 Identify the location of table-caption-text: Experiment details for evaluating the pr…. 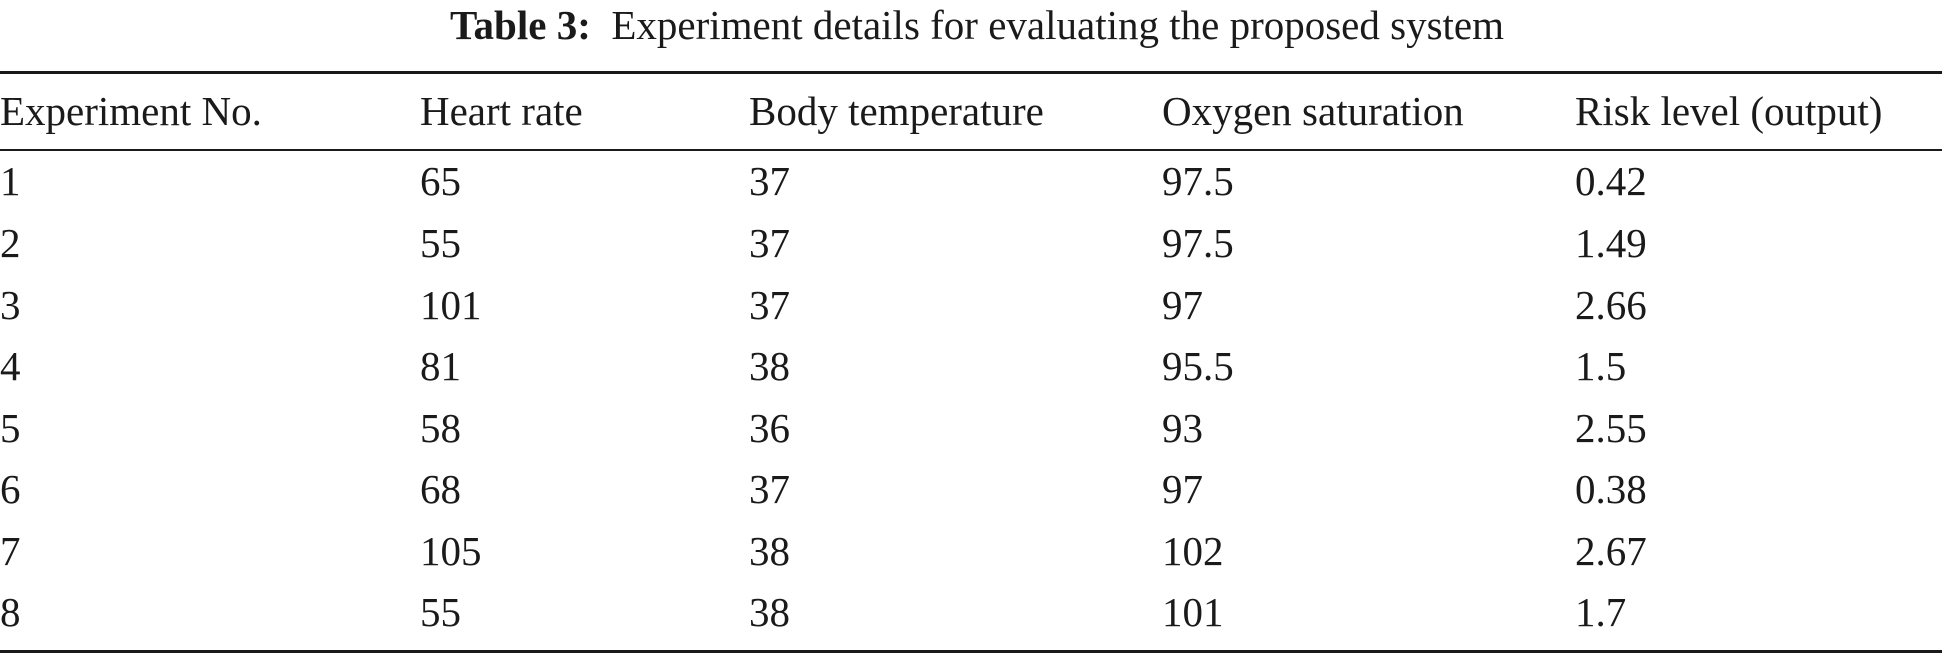
(1058, 25).